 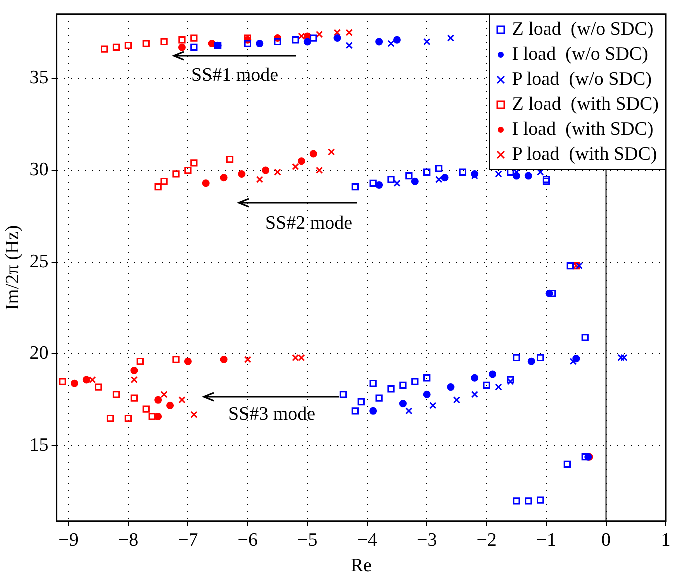 What do you see at coordinates (583, 130) in the screenshot?
I see `legend-label: I load (with SDC)` at bounding box center [583, 130].